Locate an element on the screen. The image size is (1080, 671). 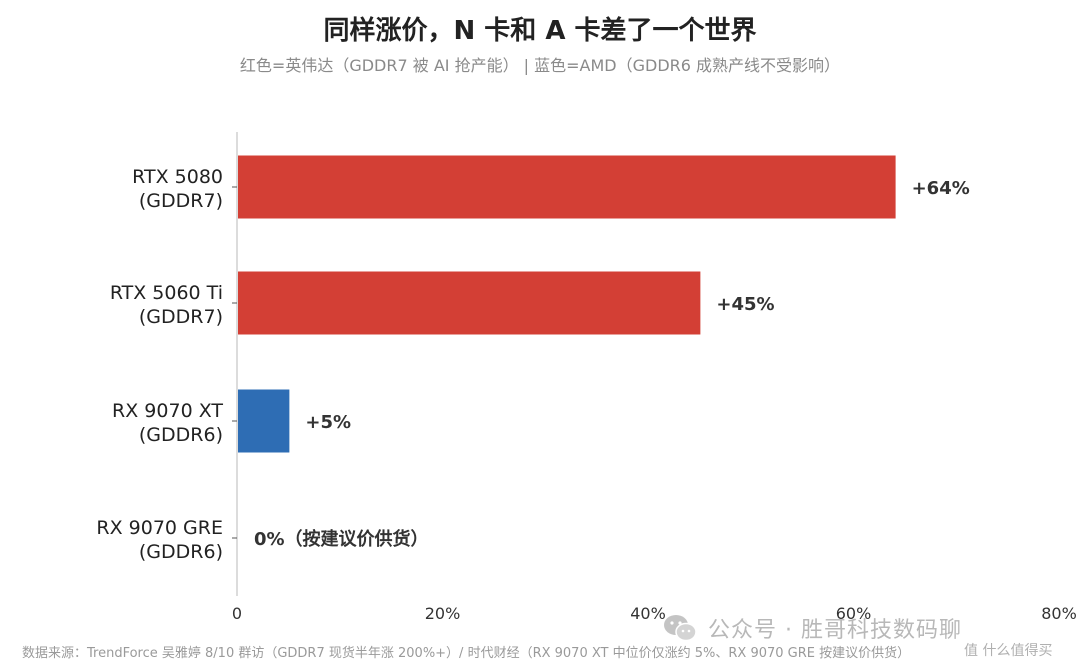
x-tick-label: 40% is located at coordinates (648, 613).